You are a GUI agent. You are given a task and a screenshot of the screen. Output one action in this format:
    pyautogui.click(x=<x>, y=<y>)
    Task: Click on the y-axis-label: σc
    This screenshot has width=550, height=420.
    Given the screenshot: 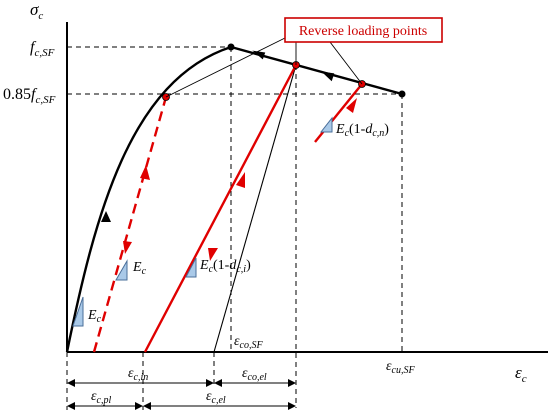 What is the action you would take?
    pyautogui.click(x=36, y=11)
    